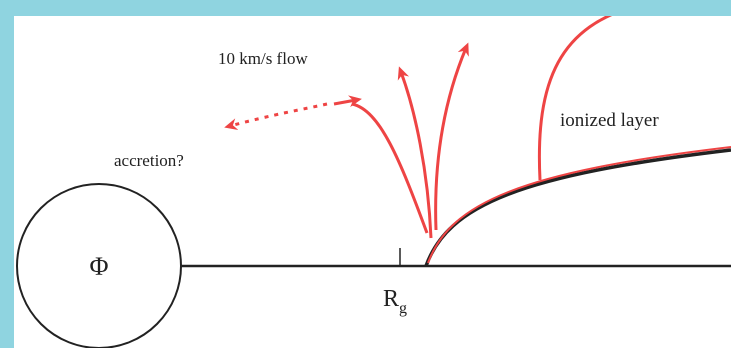 The width and height of the screenshot is (731, 348). I want to click on rg-label-main: R, so click(391, 299).